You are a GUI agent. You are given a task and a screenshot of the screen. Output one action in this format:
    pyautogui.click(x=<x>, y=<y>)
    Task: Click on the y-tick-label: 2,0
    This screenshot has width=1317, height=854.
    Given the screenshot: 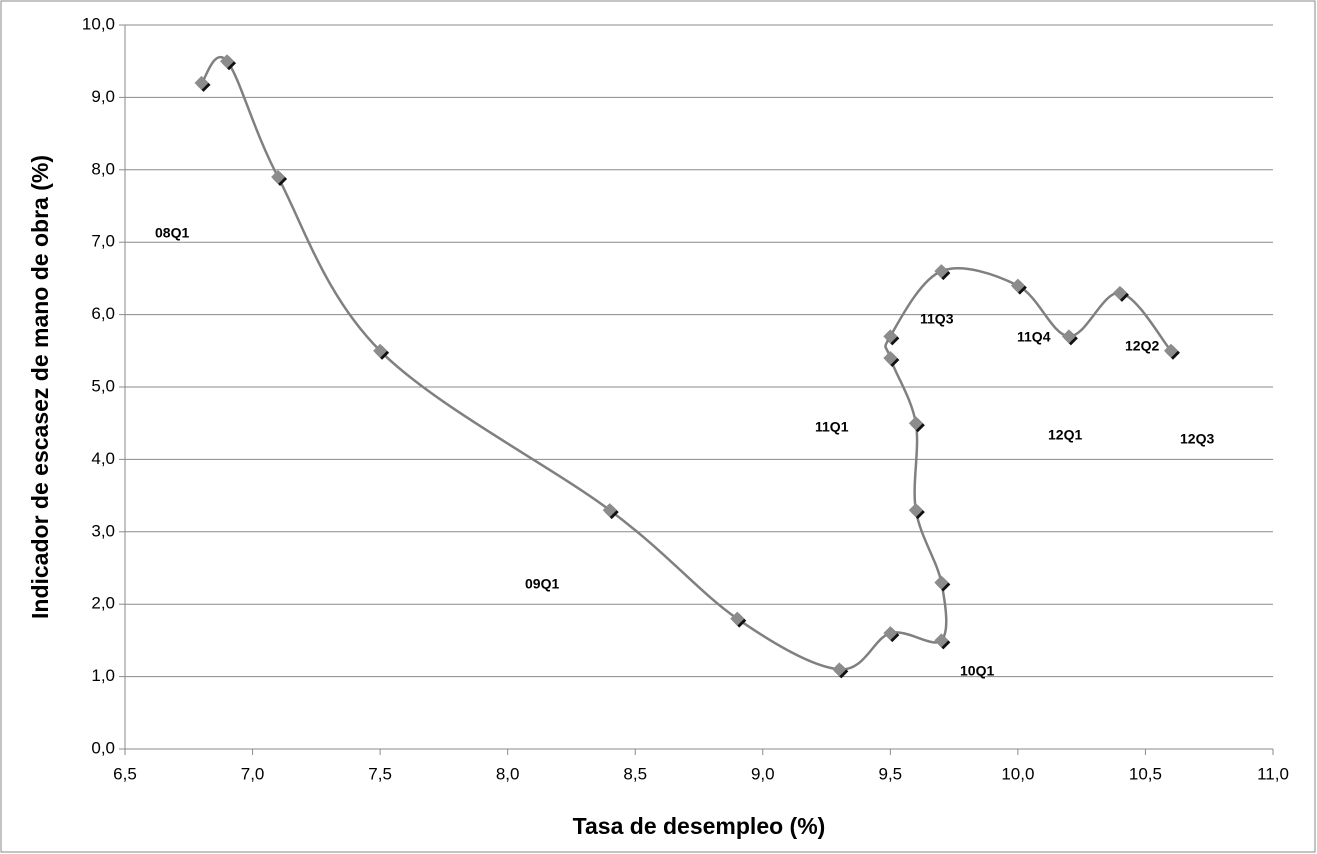 What is the action you would take?
    pyautogui.click(x=103, y=603)
    